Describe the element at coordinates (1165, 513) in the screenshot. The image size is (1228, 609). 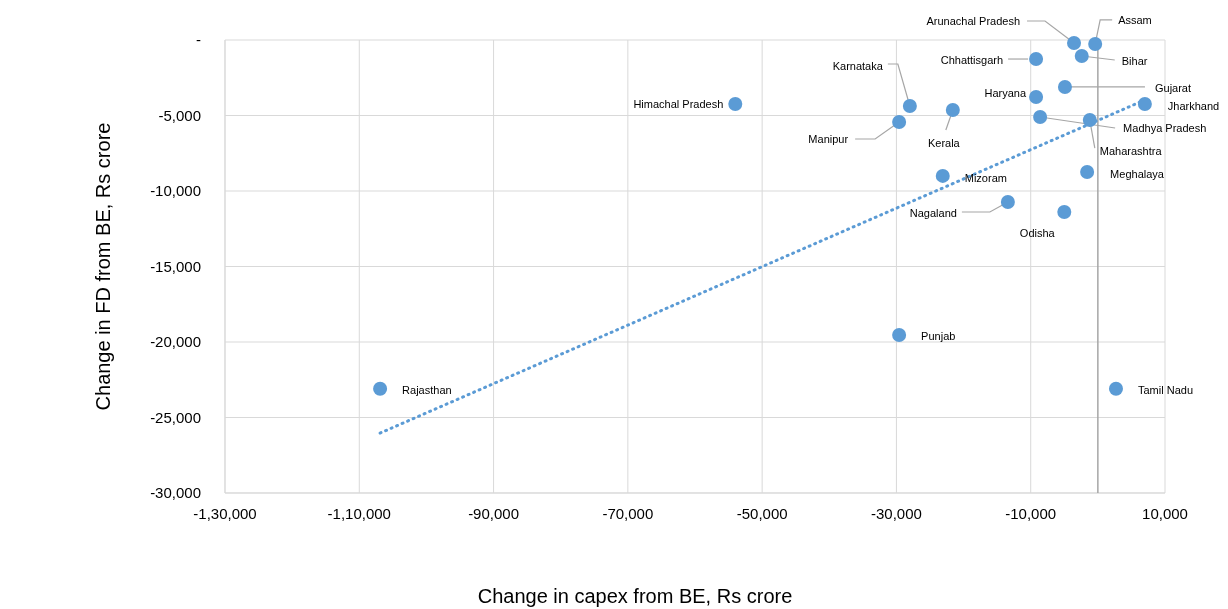
I see `x-tick-label: 10,000` at that location.